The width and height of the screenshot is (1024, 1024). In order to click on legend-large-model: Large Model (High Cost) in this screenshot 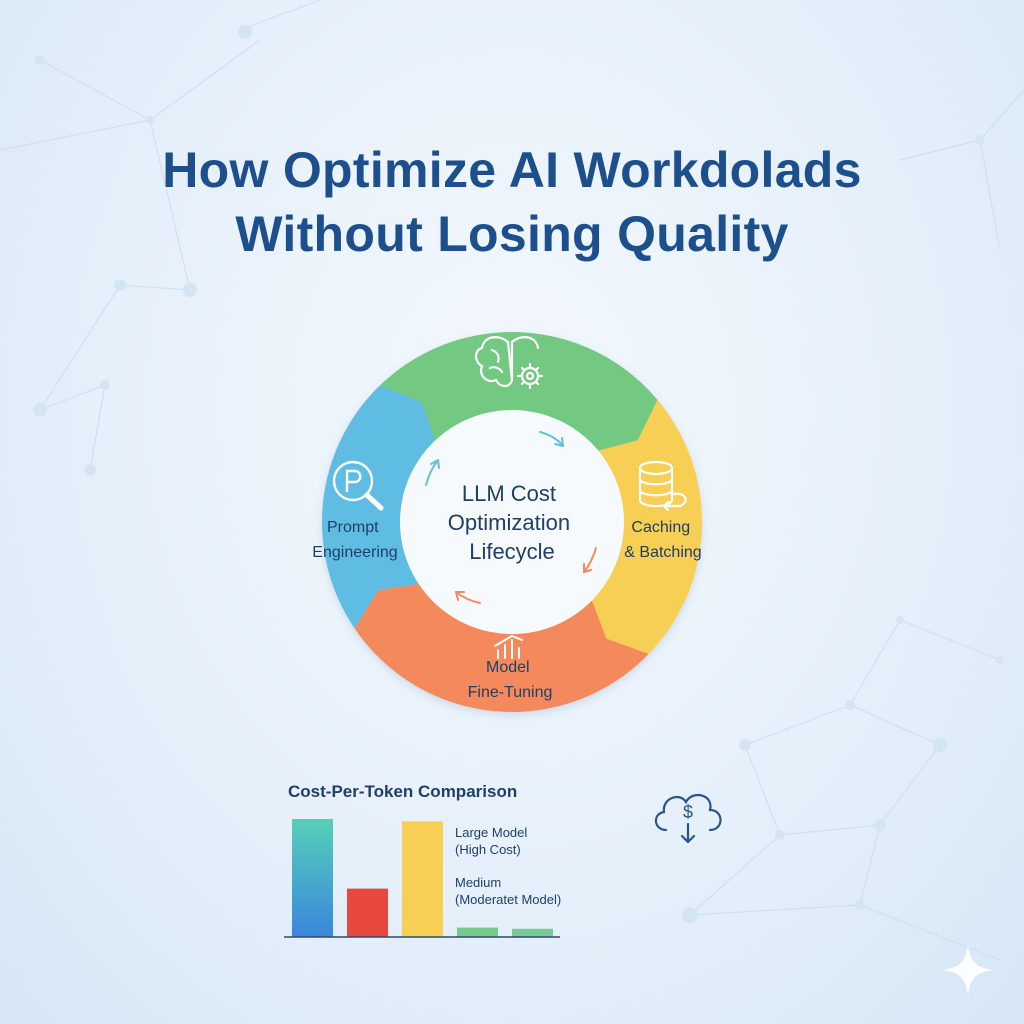, I will do `click(491, 841)`.